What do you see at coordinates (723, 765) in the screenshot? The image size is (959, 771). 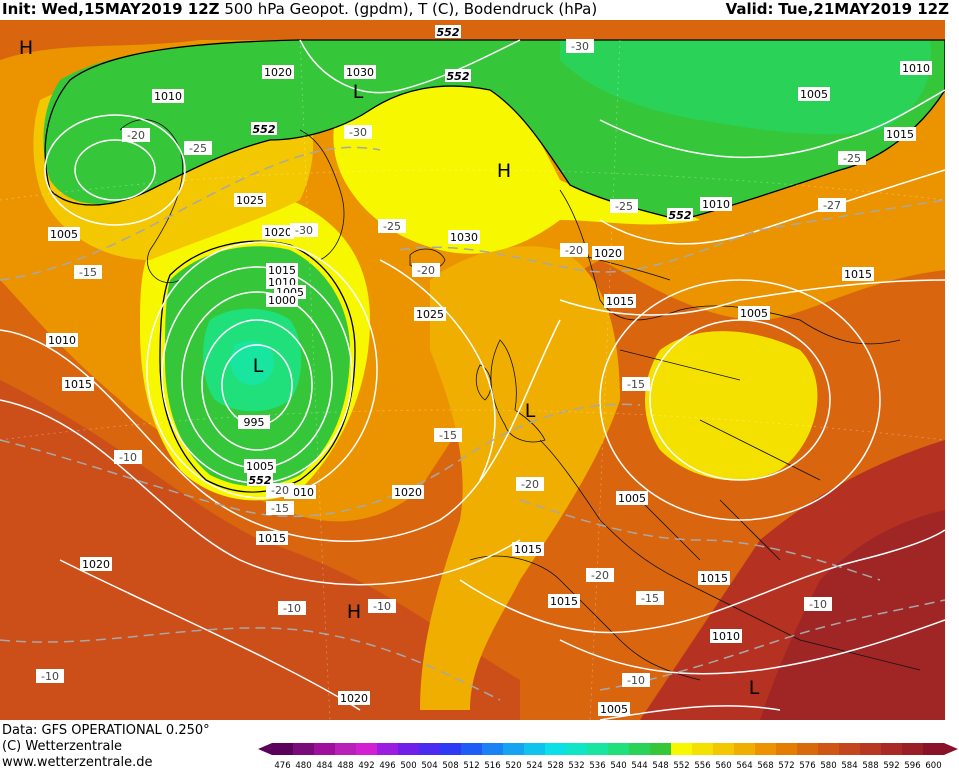 I see `scale-tick-label: 560` at bounding box center [723, 765].